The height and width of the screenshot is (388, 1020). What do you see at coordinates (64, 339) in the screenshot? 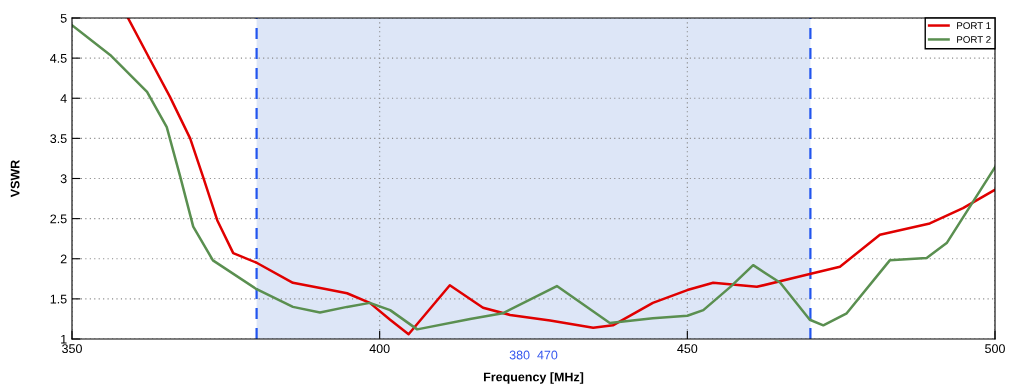
I see `y-tick-label: 1` at bounding box center [64, 339].